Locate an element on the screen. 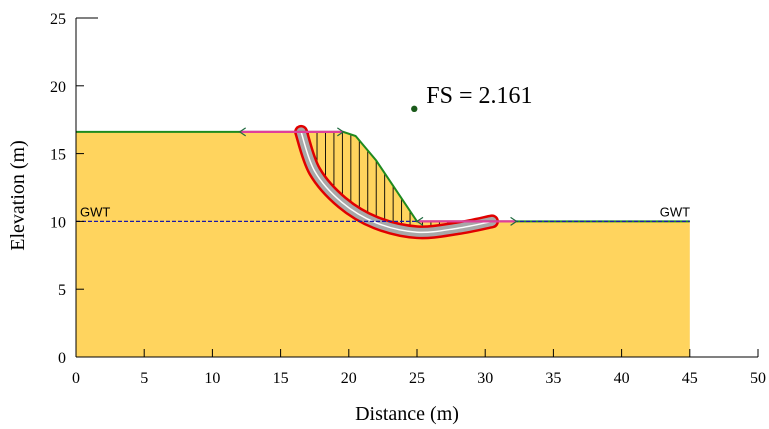  x-tick-label: 10 is located at coordinates (212, 378).